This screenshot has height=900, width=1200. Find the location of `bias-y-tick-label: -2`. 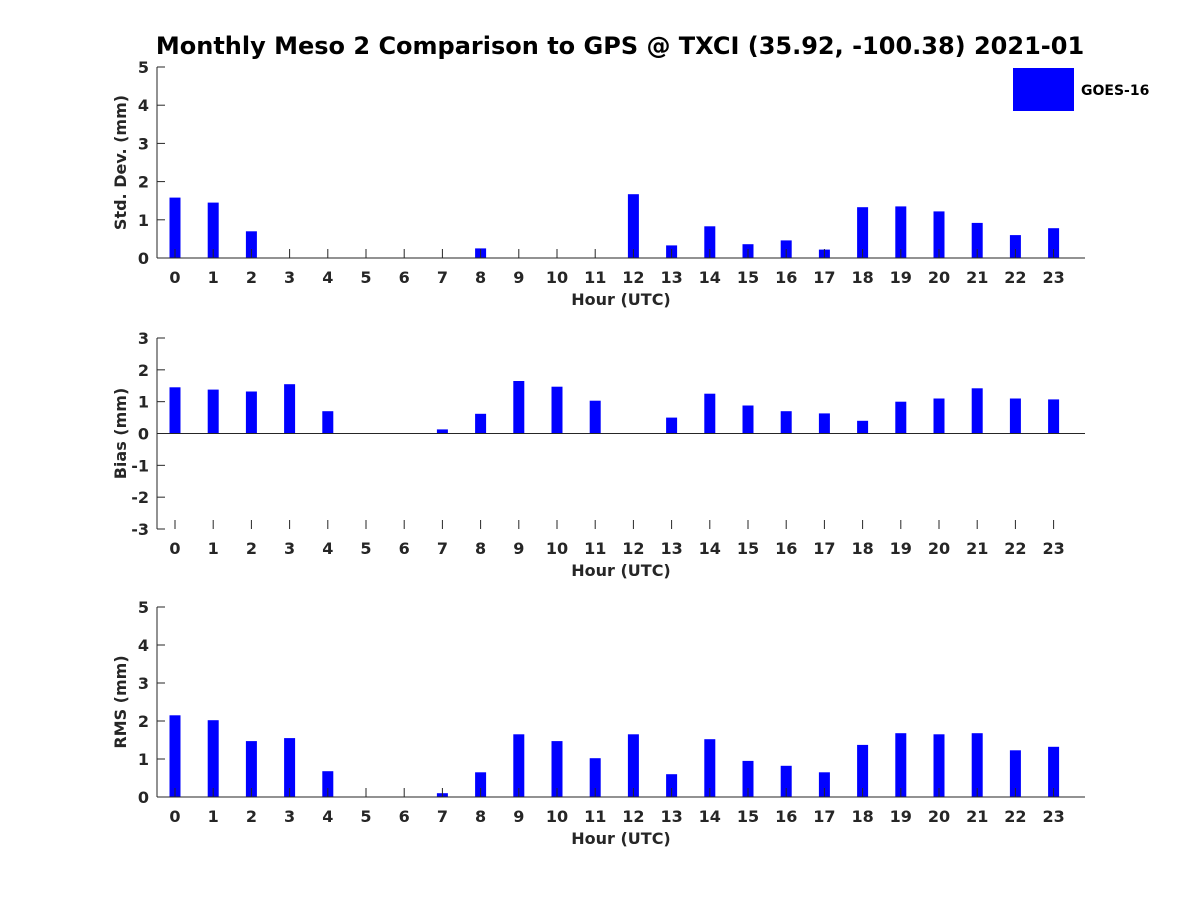

bias-y-tick-label: -2 is located at coordinates (140, 497).